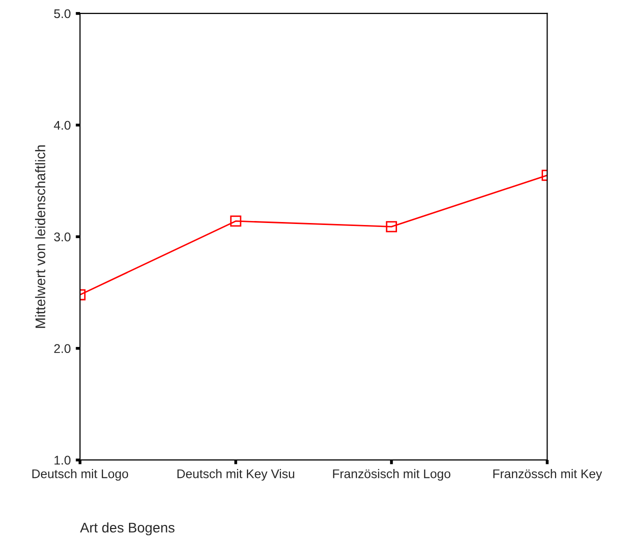  I want to click on y-tick-label: 2.0, so click(62, 349).